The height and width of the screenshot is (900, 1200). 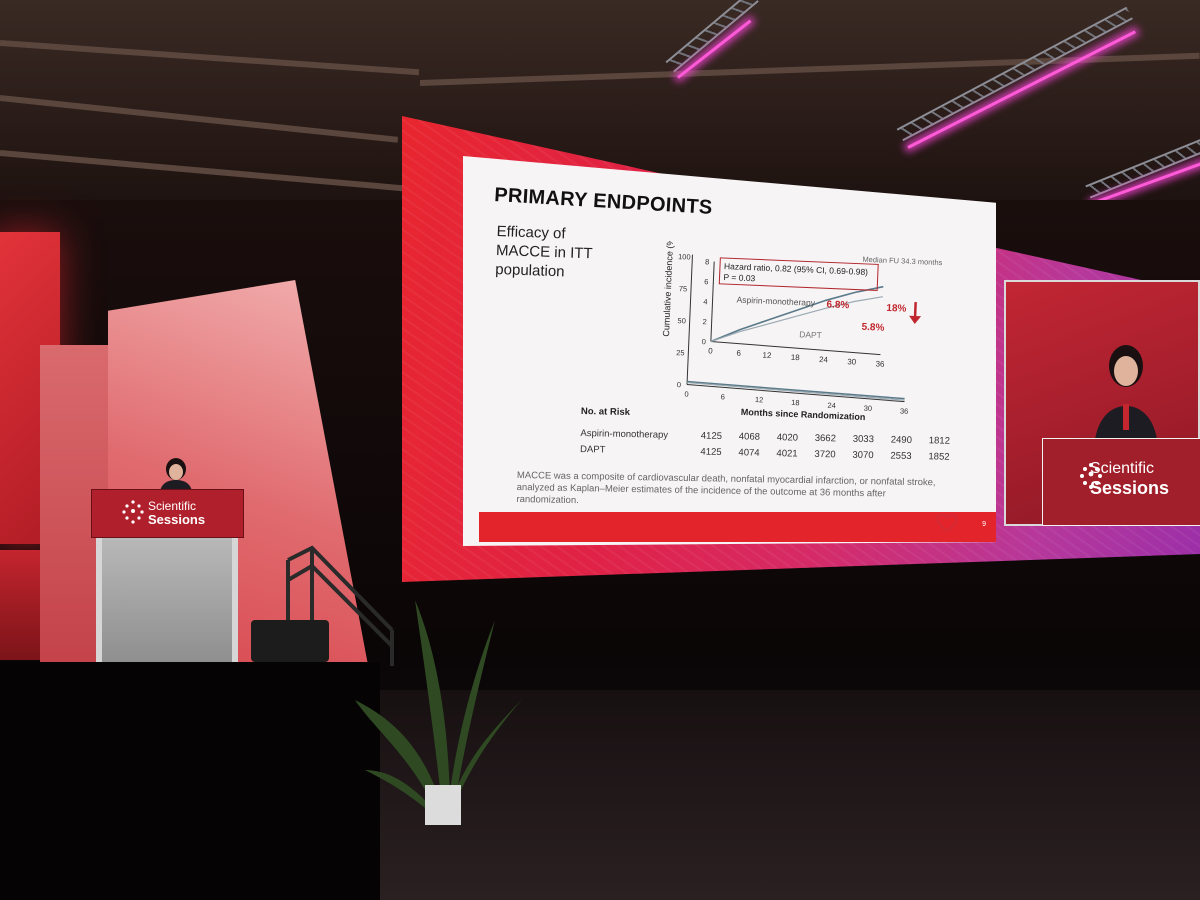 What do you see at coordinates (939, 456) in the screenshot?
I see `risk-cell: 1852` at bounding box center [939, 456].